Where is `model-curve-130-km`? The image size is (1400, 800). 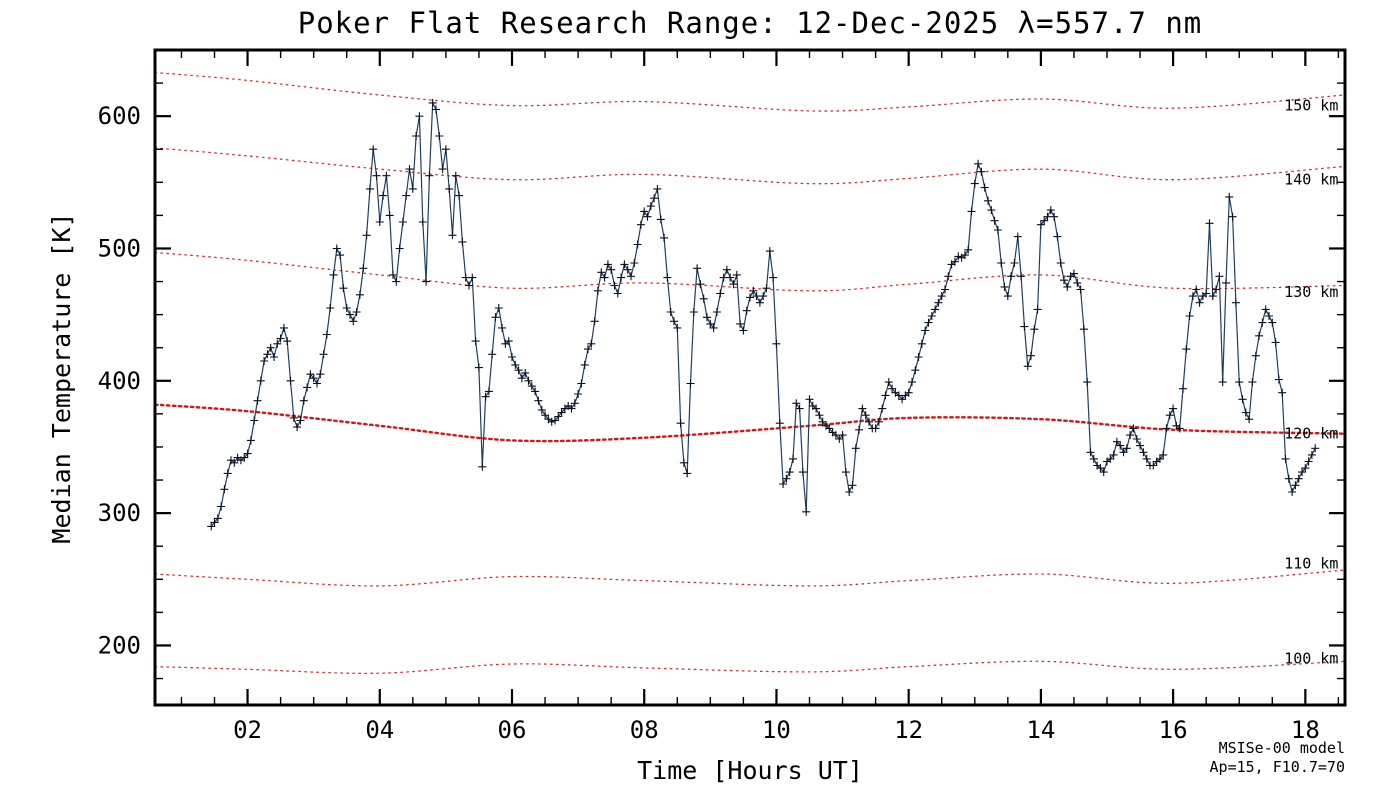
model-curve-130-km is located at coordinates (750, 271).